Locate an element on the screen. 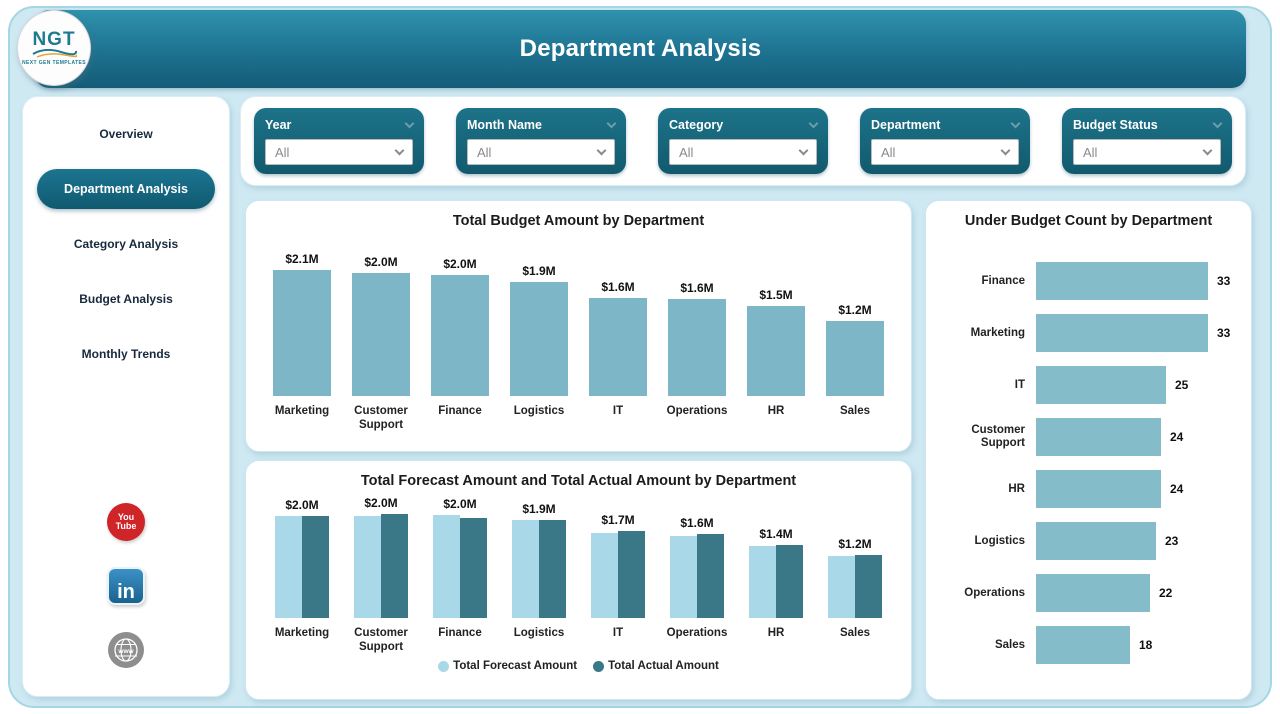 The height and width of the screenshot is (714, 1280). youtube-icon: You Tube is located at coordinates (126, 522).